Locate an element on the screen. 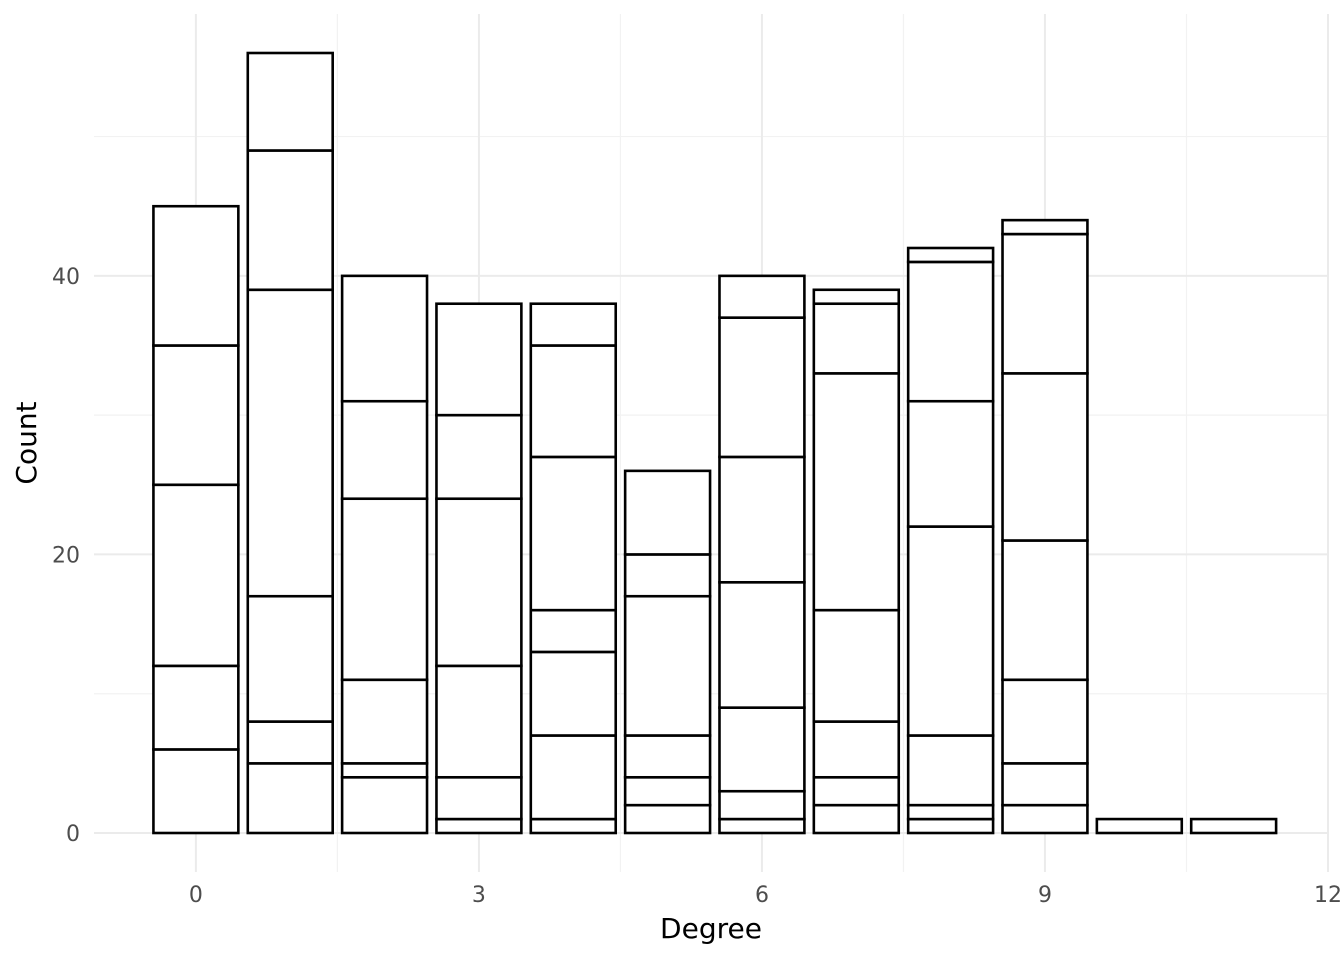  y-axis-title: Count is located at coordinates (26, 442).